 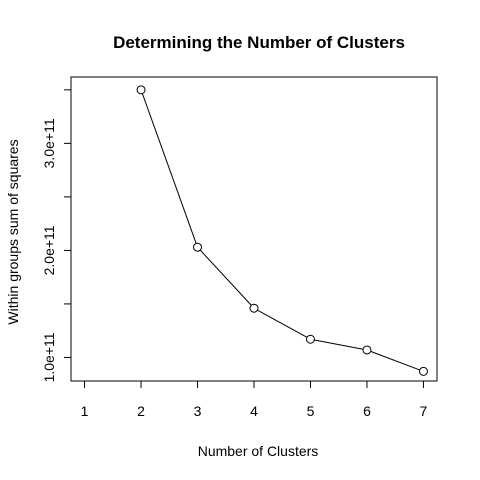 I want to click on x-tick-label: 6, so click(x=367, y=411).